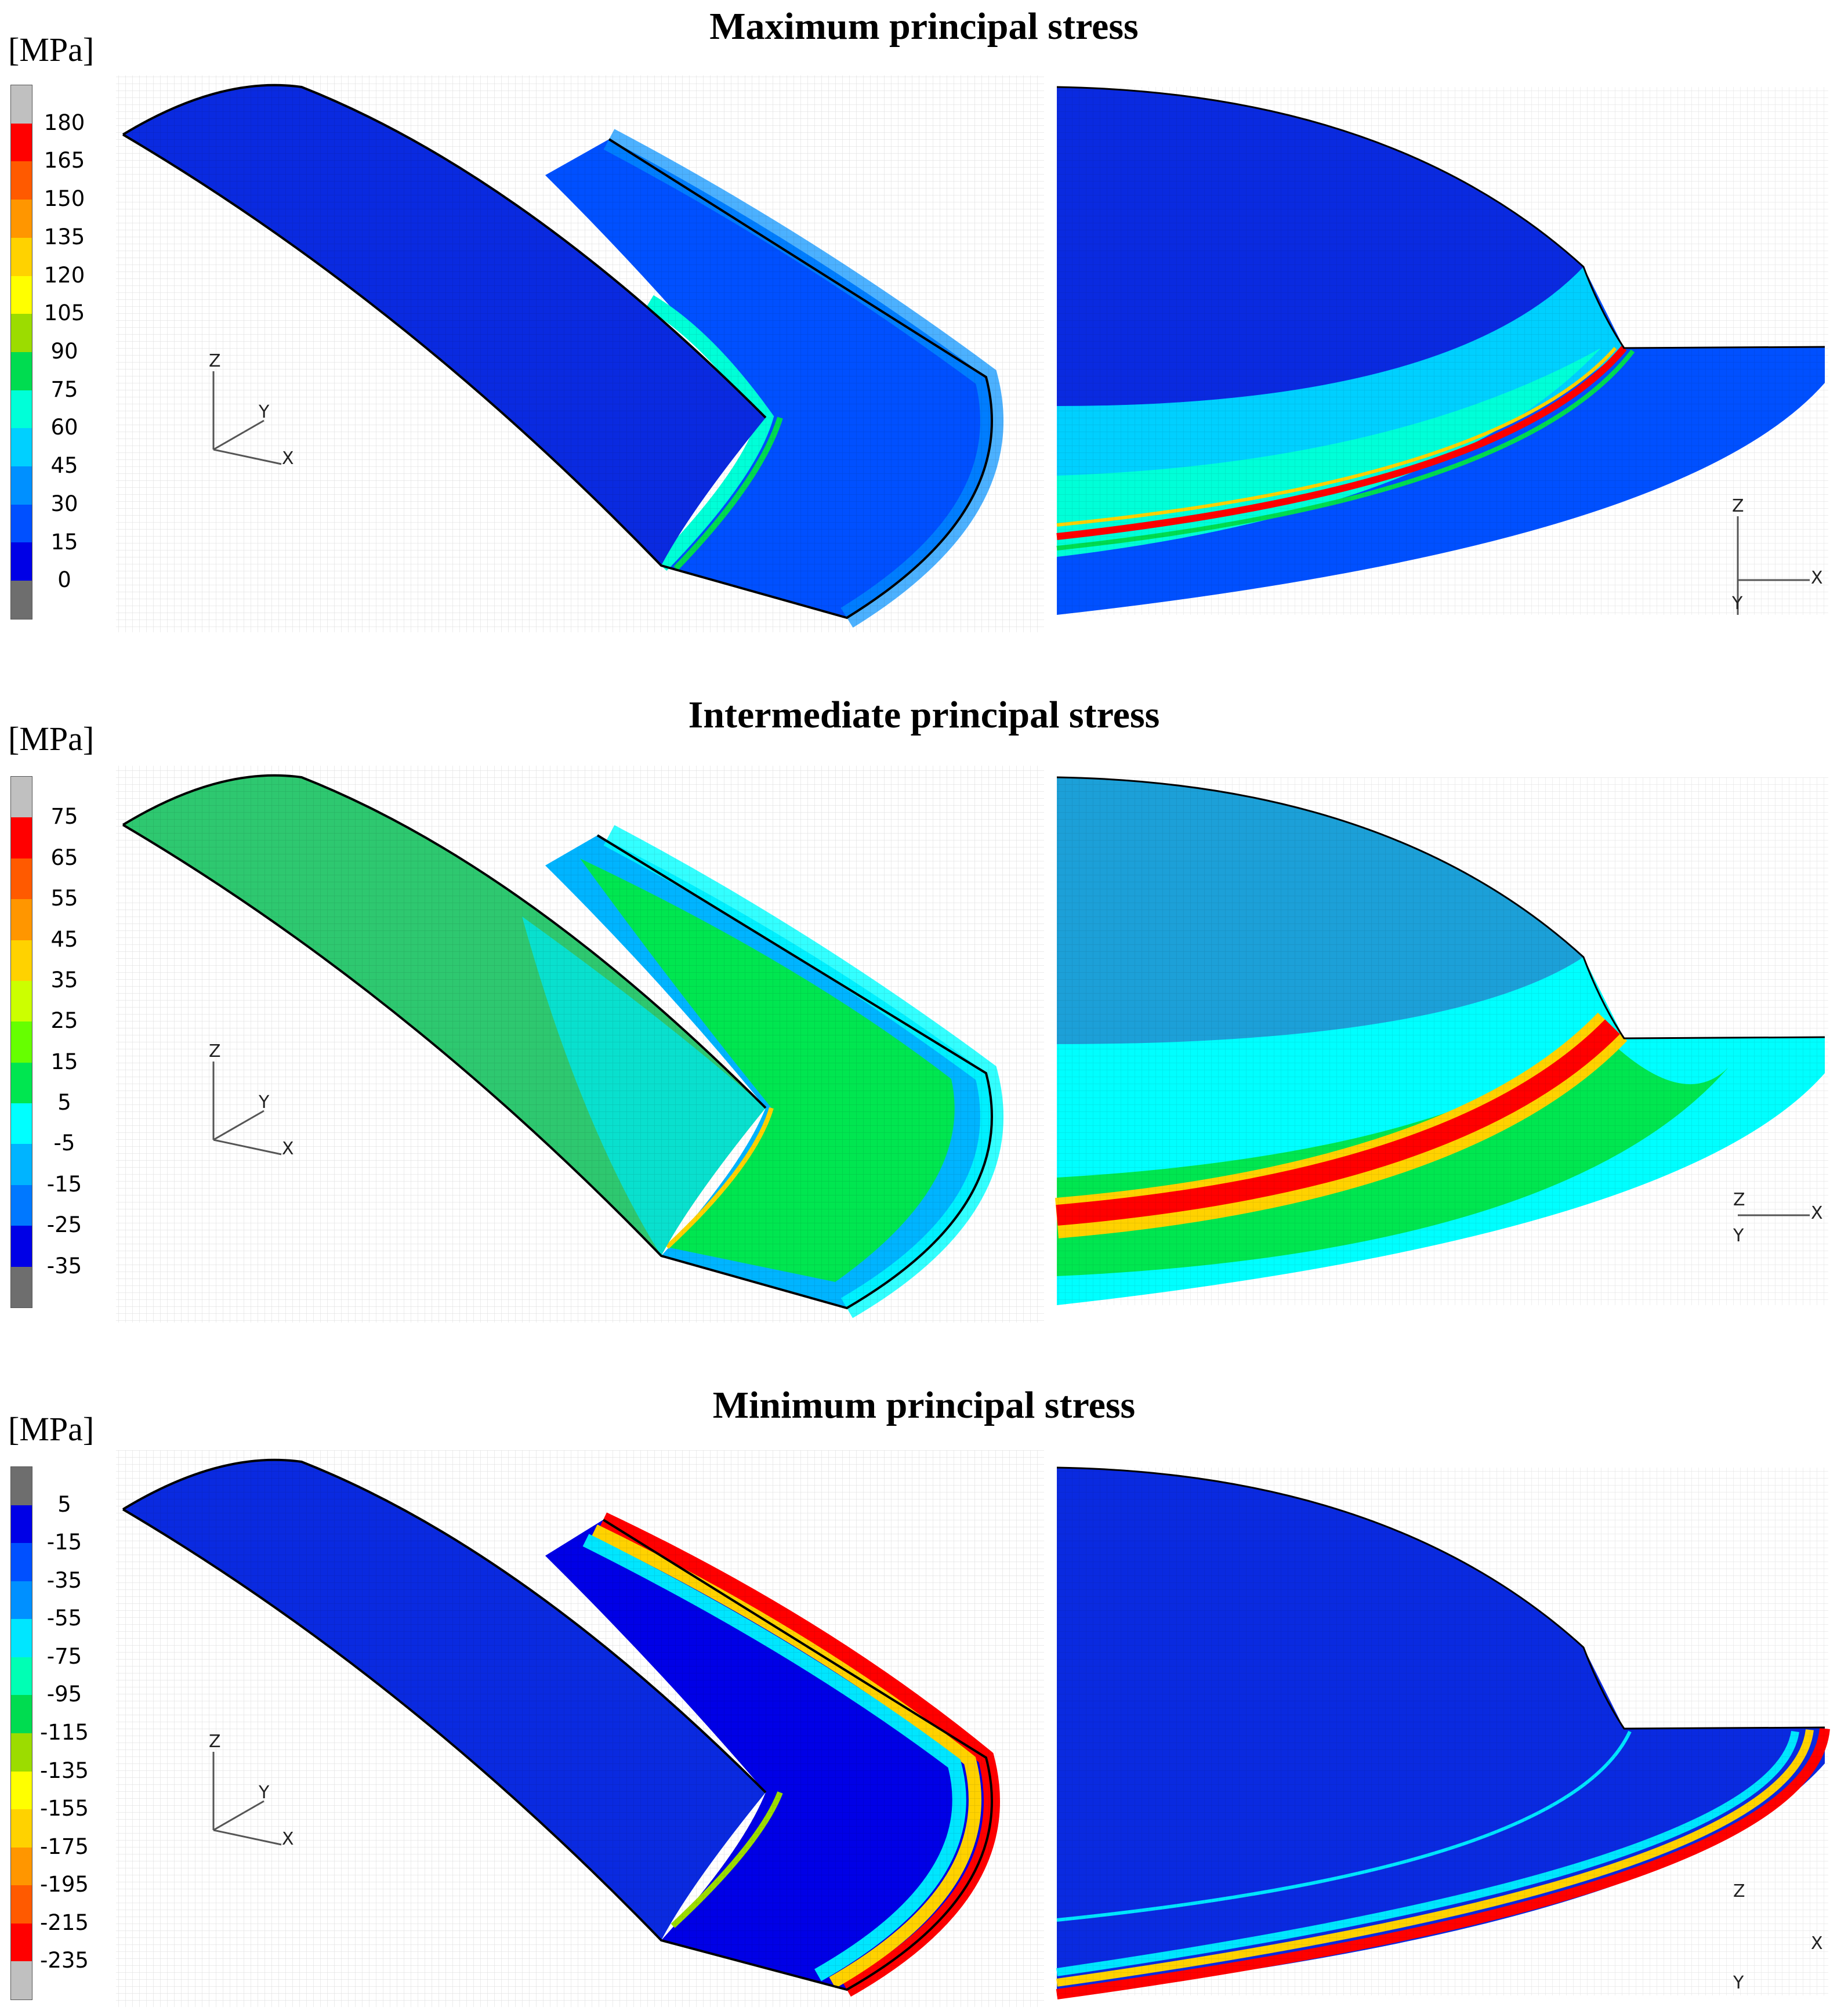 The image size is (1848, 2014). I want to click on colorbar-tick-label: 55, so click(64, 898).